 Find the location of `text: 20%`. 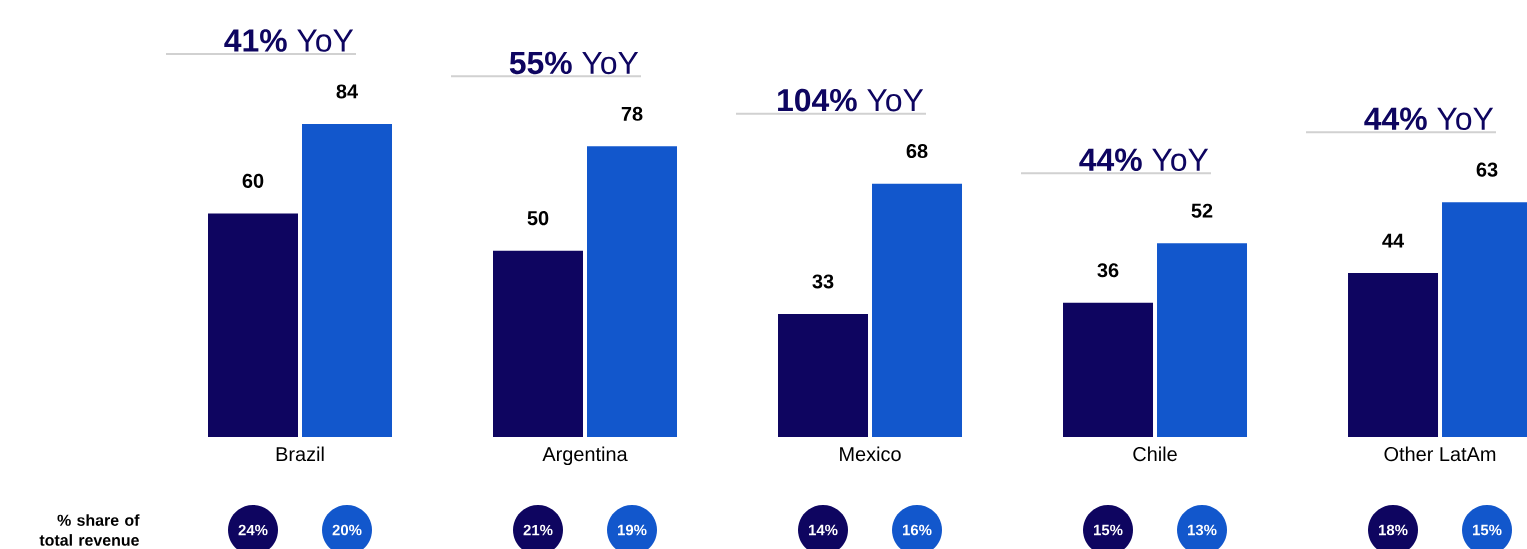

text: 20% is located at coordinates (347, 530).